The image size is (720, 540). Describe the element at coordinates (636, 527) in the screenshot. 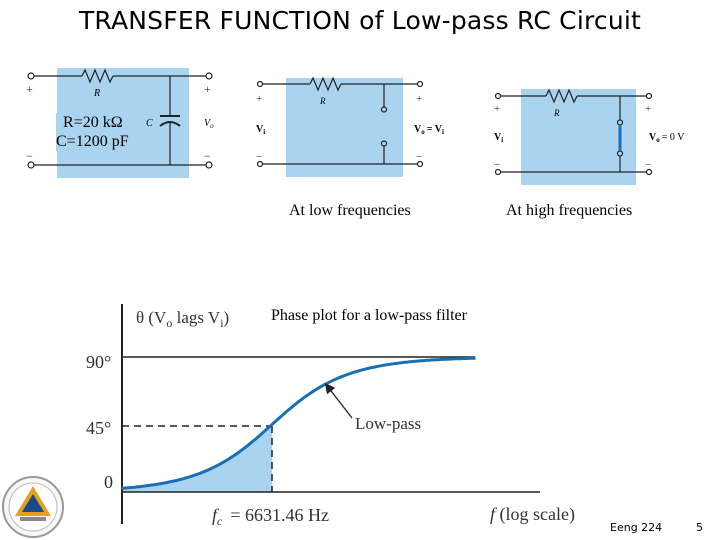

I see `footer-course: Eeng 224` at that location.